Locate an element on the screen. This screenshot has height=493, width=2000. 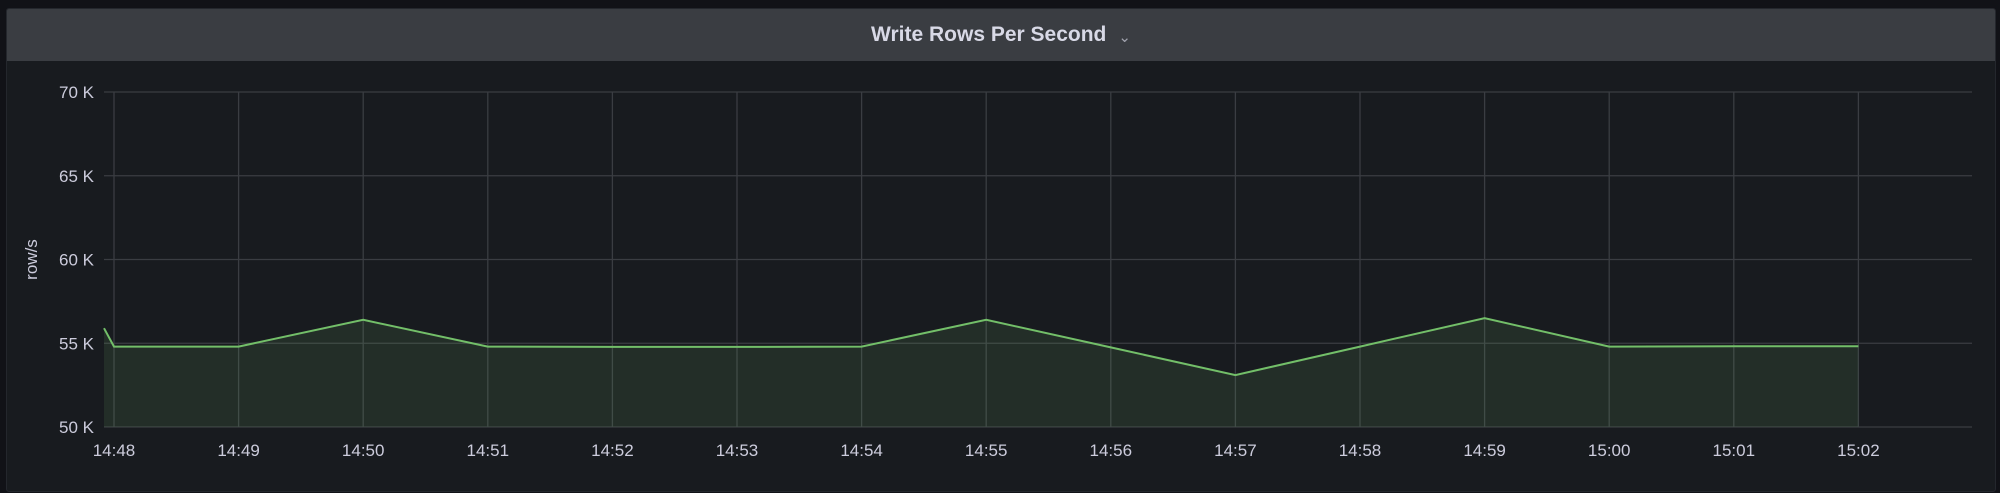
x-tick-label: 14:51 is located at coordinates (488, 450).